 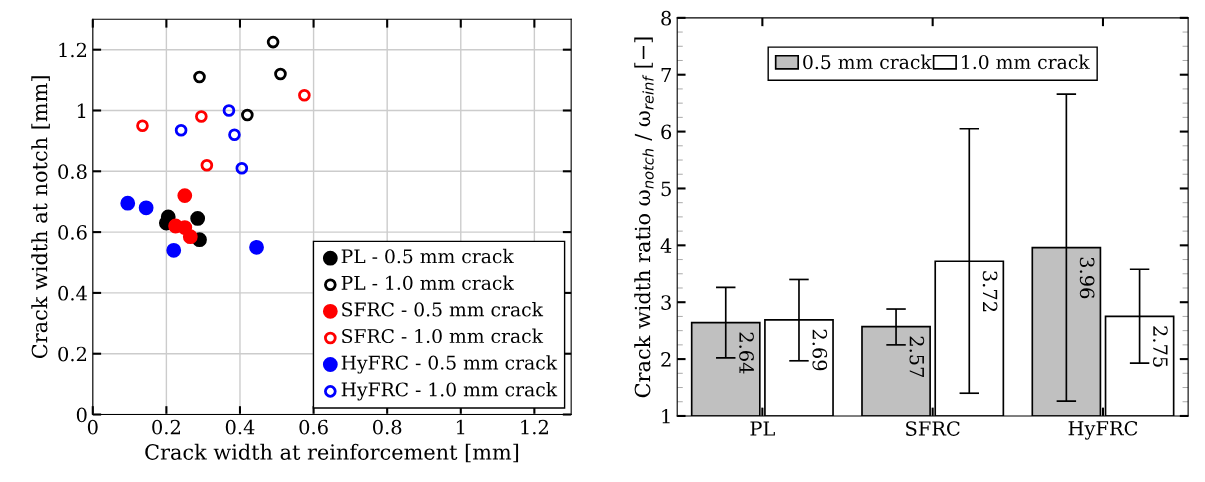 What do you see at coordinates (443, 309) in the screenshot?
I see `legend-label: SFRC - 0.5 mm crack` at bounding box center [443, 309].